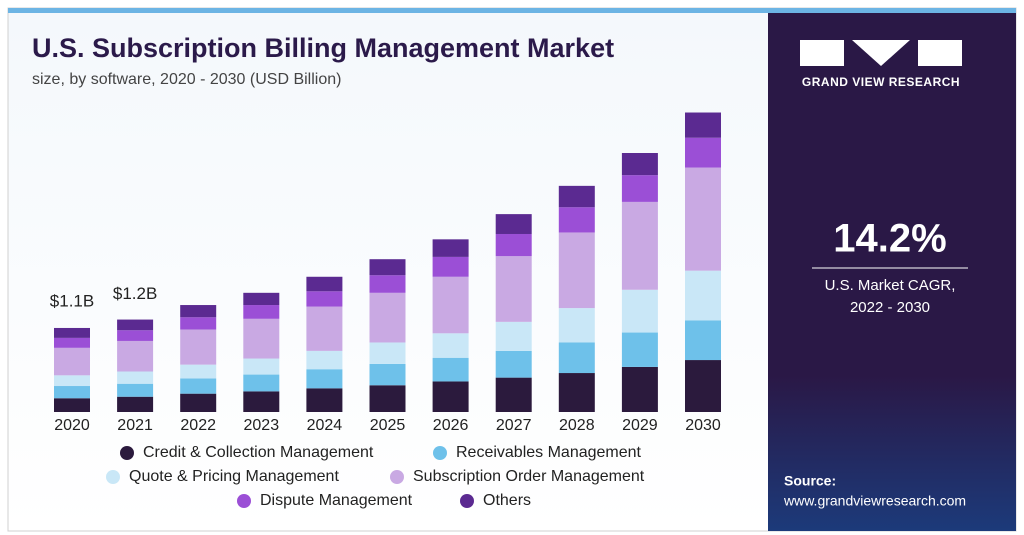  What do you see at coordinates (72, 300) in the screenshot?
I see `total-label: $1.1B` at bounding box center [72, 300].